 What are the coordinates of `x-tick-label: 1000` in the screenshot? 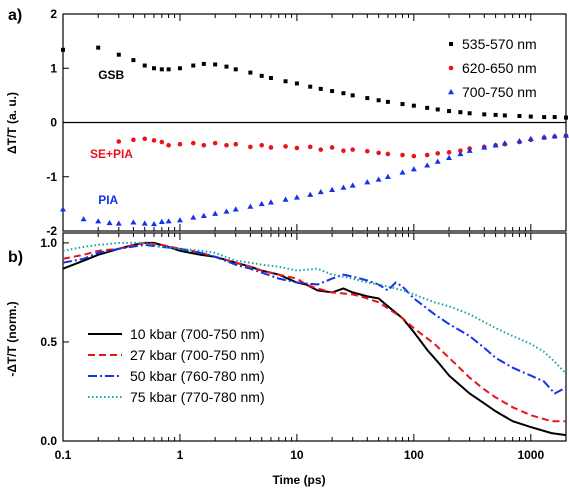 It's located at (530, 455).